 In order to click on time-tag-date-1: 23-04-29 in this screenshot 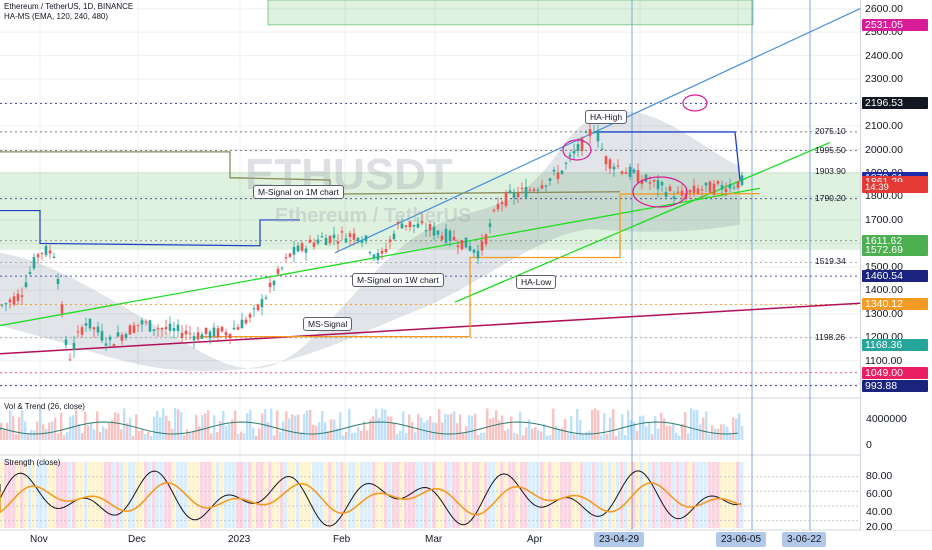, I will do `click(619, 539)`.